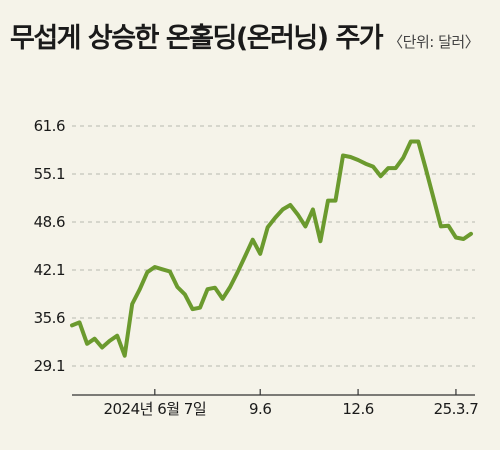 This screenshot has width=500, height=450. What do you see at coordinates (50, 246) in the screenshot?
I see `y-axis-ticks: 61.6 55.1 48.6 42.1 35.6 29.1` at bounding box center [50, 246].